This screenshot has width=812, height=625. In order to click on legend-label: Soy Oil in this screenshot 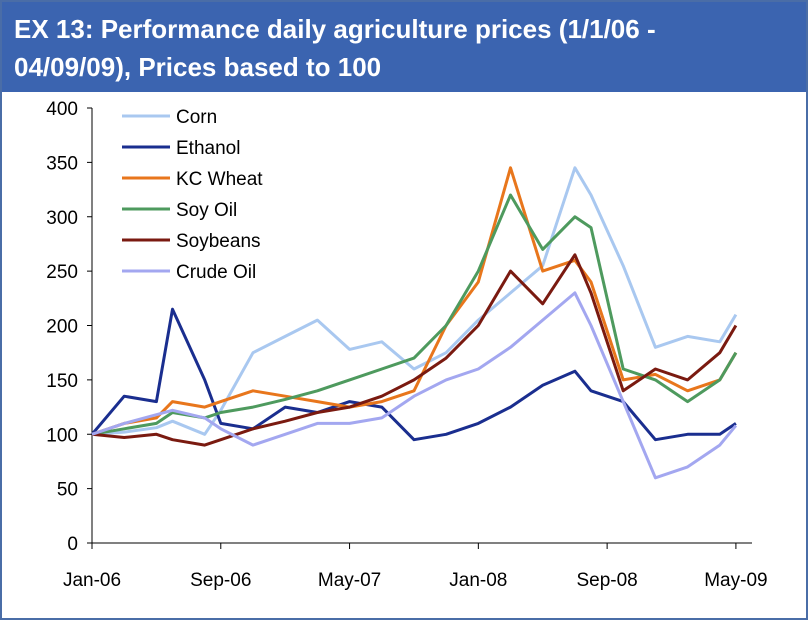, I will do `click(206, 210)`.